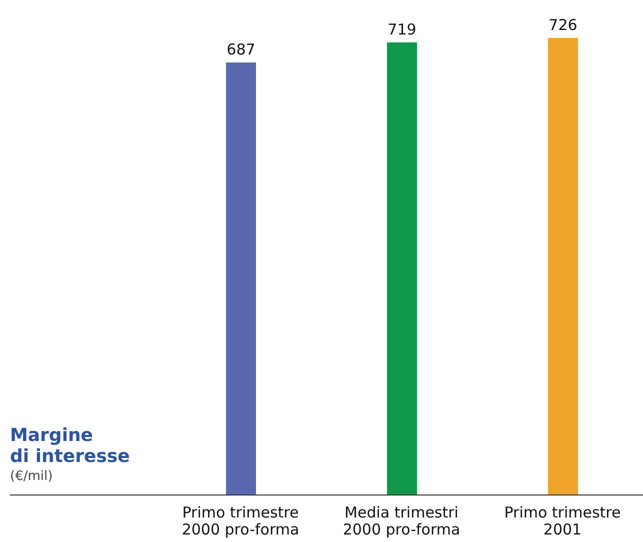  What do you see at coordinates (31, 477) in the screenshot?
I see `text: (€/mil)` at bounding box center [31, 477].